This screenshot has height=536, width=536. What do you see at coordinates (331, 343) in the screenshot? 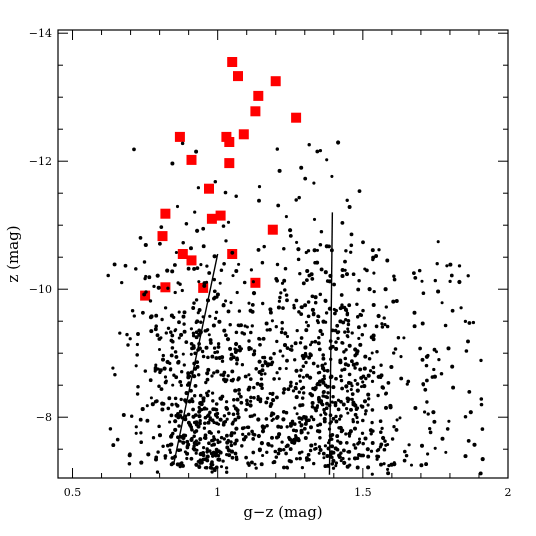
I see `sequence-fit-line` at bounding box center [331, 343].